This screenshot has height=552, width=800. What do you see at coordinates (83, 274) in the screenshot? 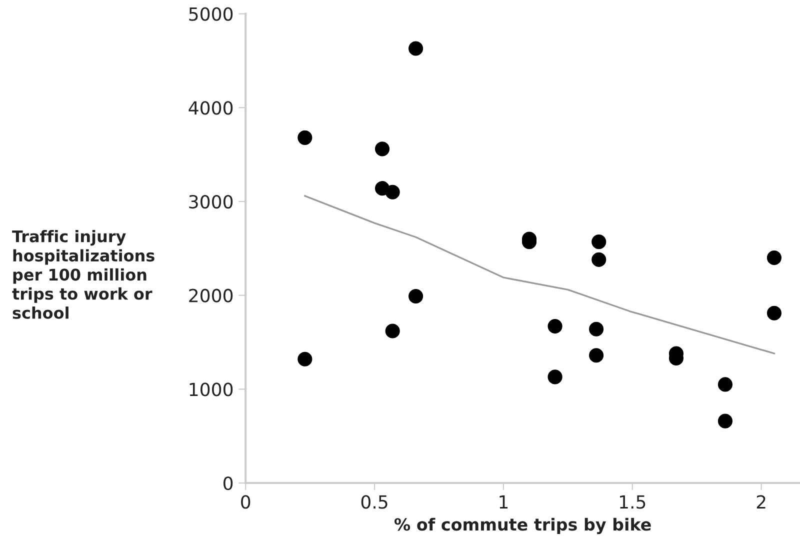
I see `y-axis-title: Traffic injury hospitalizations per 100 million trips to work or school` at bounding box center [83, 274].